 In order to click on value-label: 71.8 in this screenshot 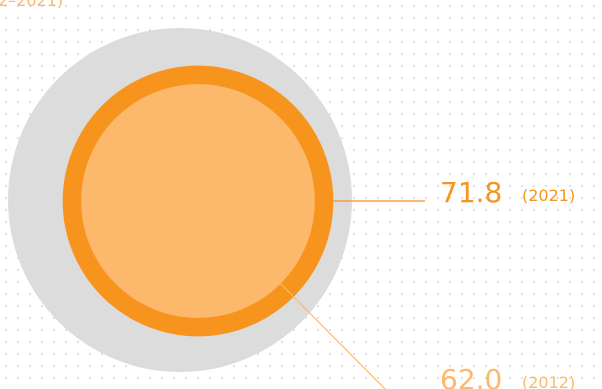, I will do `click(471, 192)`.